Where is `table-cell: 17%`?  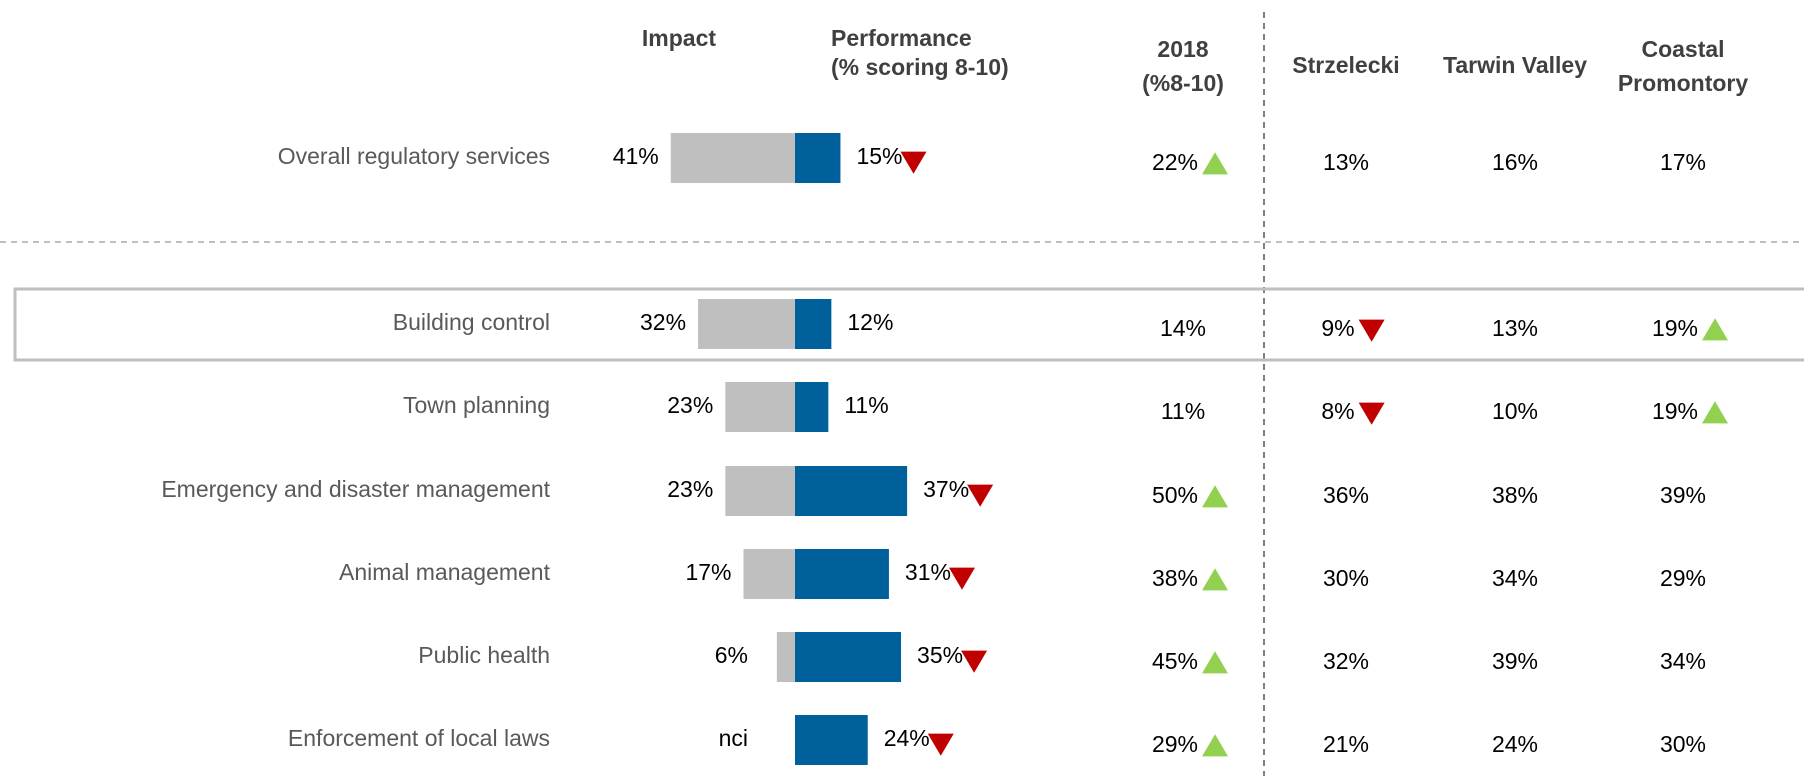 table-cell: 17% is located at coordinates (1683, 162).